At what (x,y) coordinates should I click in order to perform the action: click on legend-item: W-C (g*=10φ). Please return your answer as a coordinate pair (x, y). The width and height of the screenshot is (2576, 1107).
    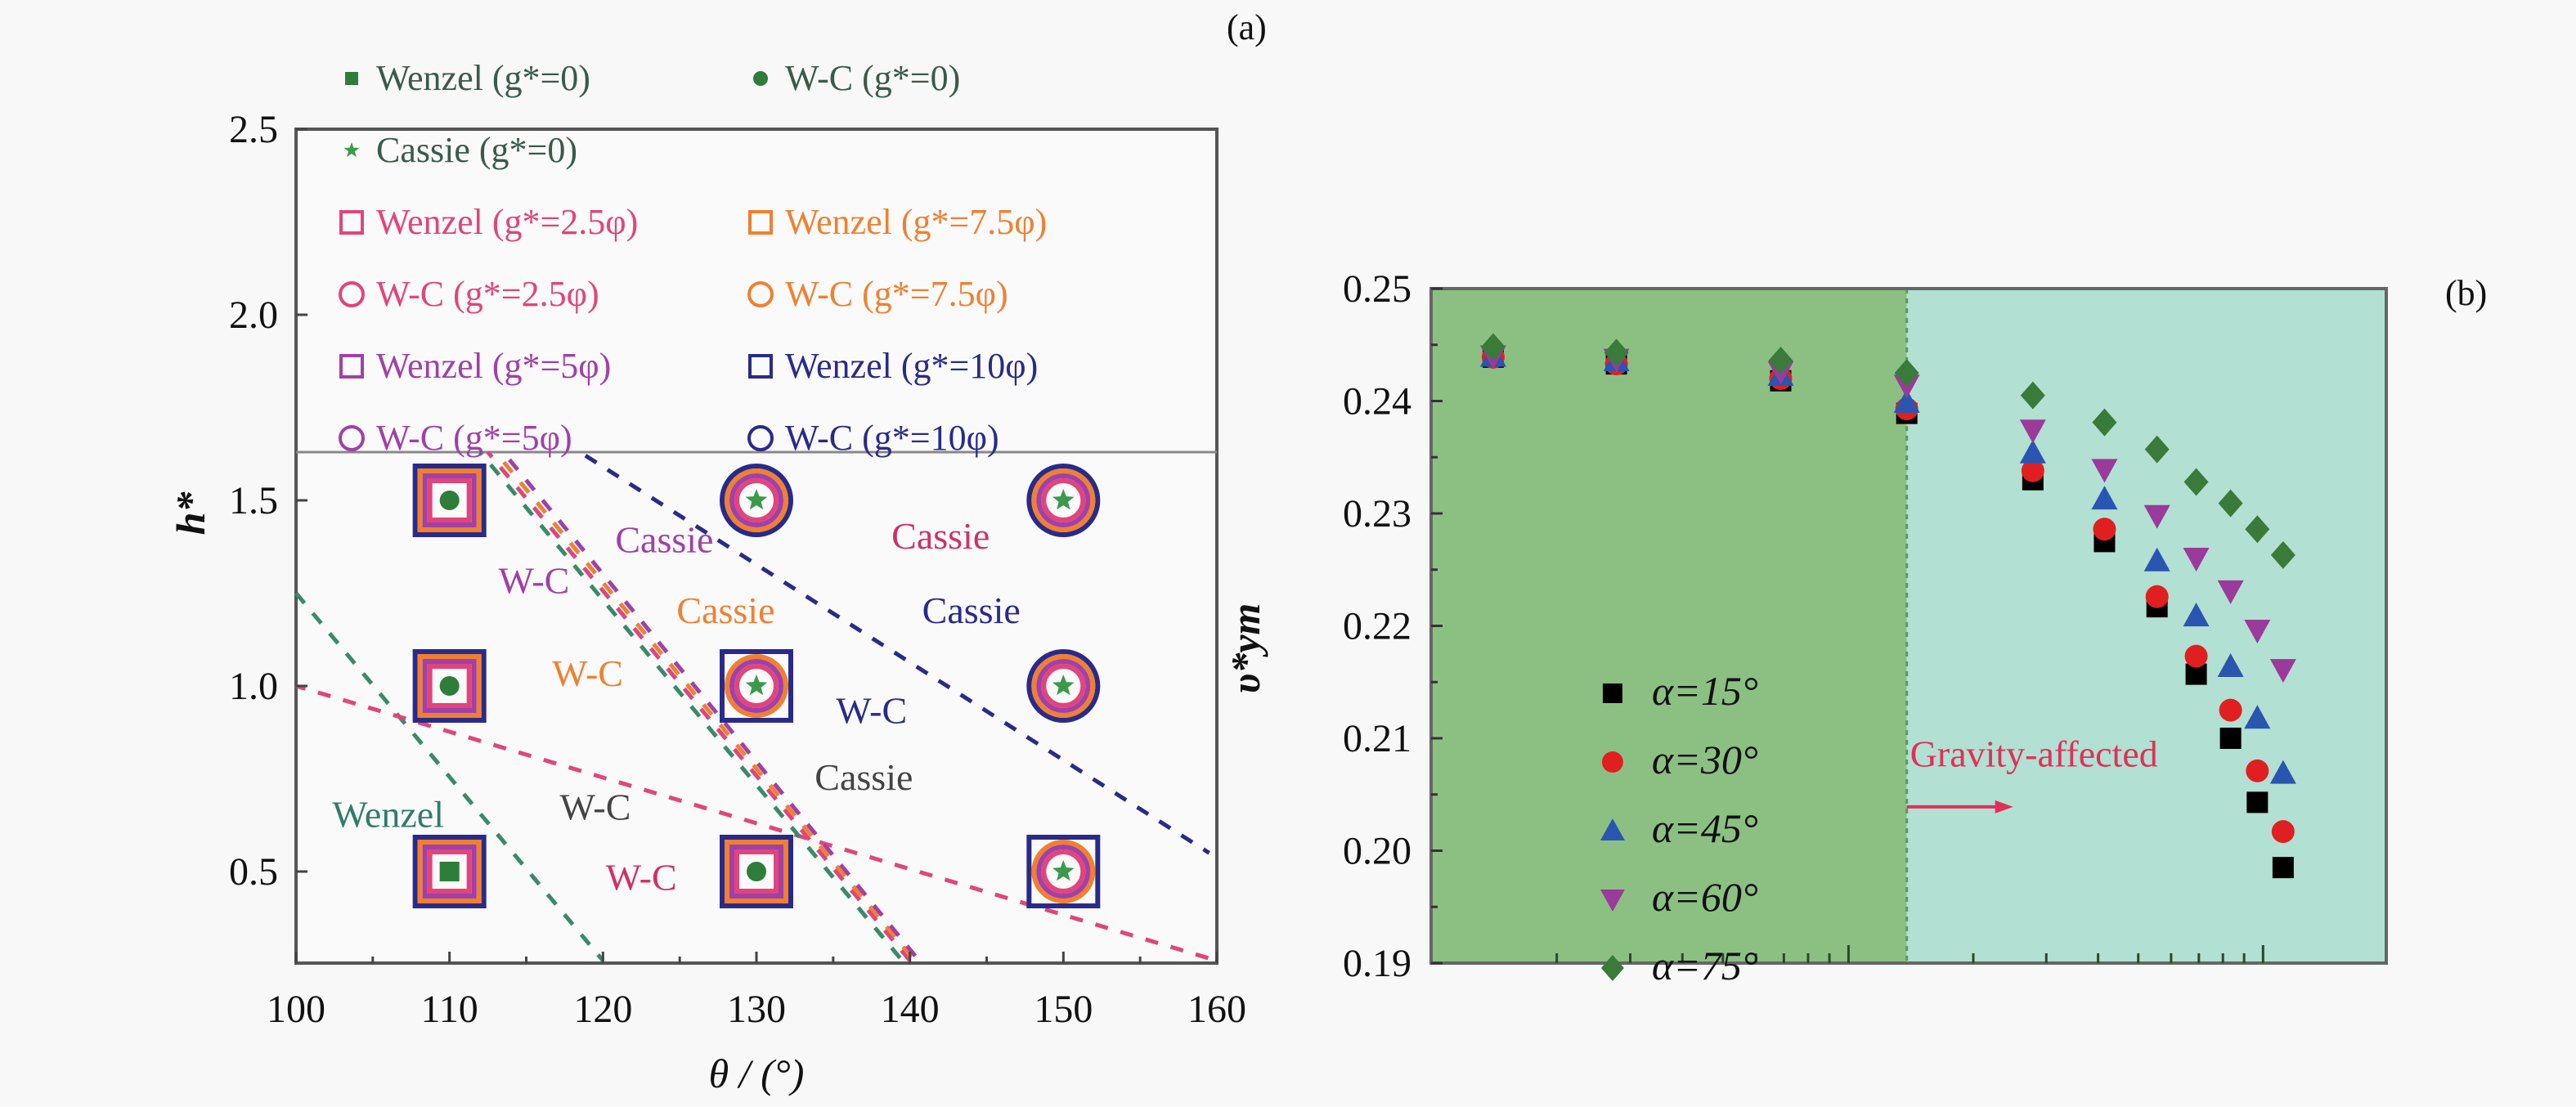
    Looking at the image, I should click on (873, 438).